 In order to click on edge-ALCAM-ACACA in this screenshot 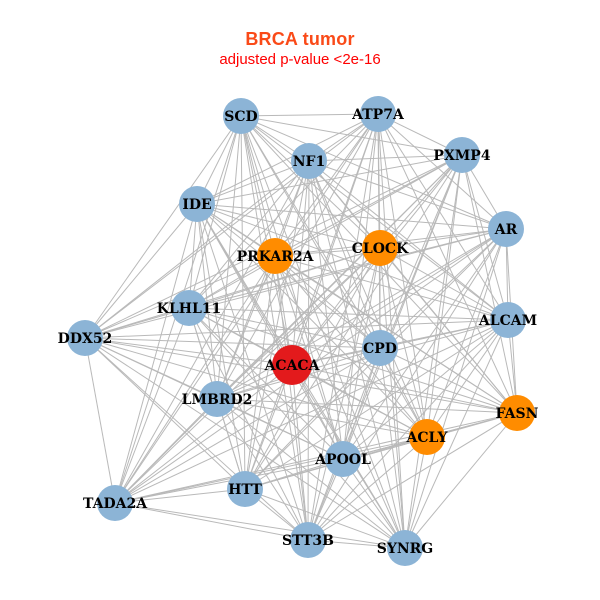, I will do `click(400, 342)`.